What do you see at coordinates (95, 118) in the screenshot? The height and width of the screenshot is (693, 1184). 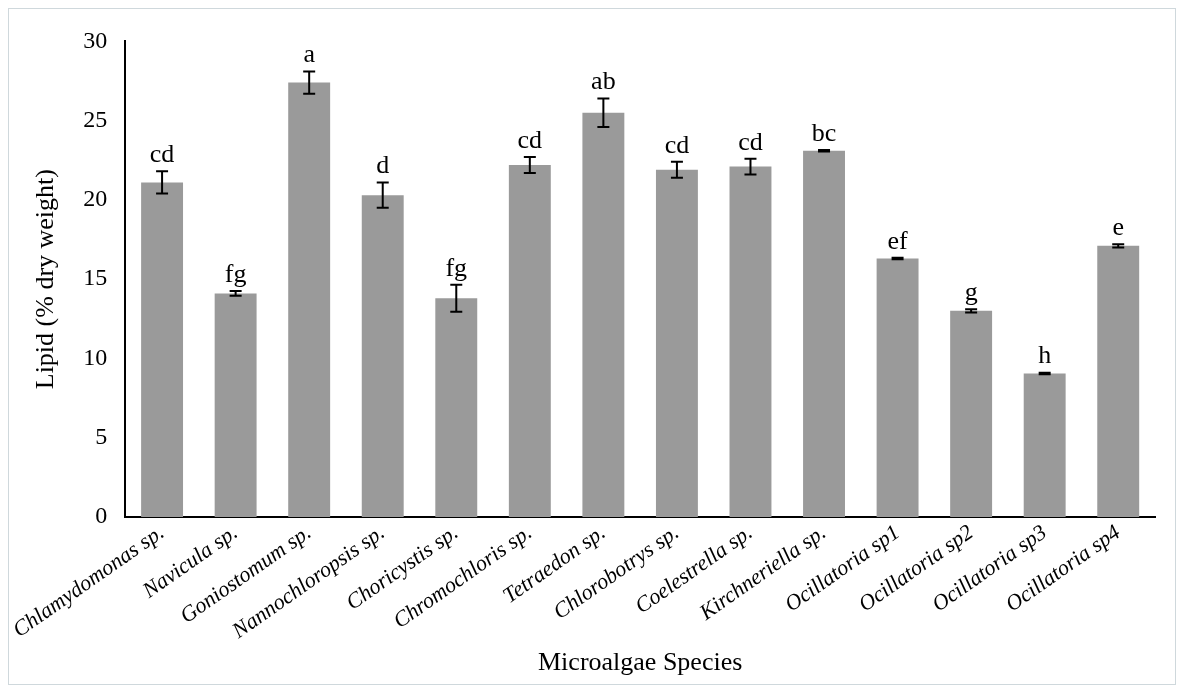 I see `y-tick-label: 25` at bounding box center [95, 118].